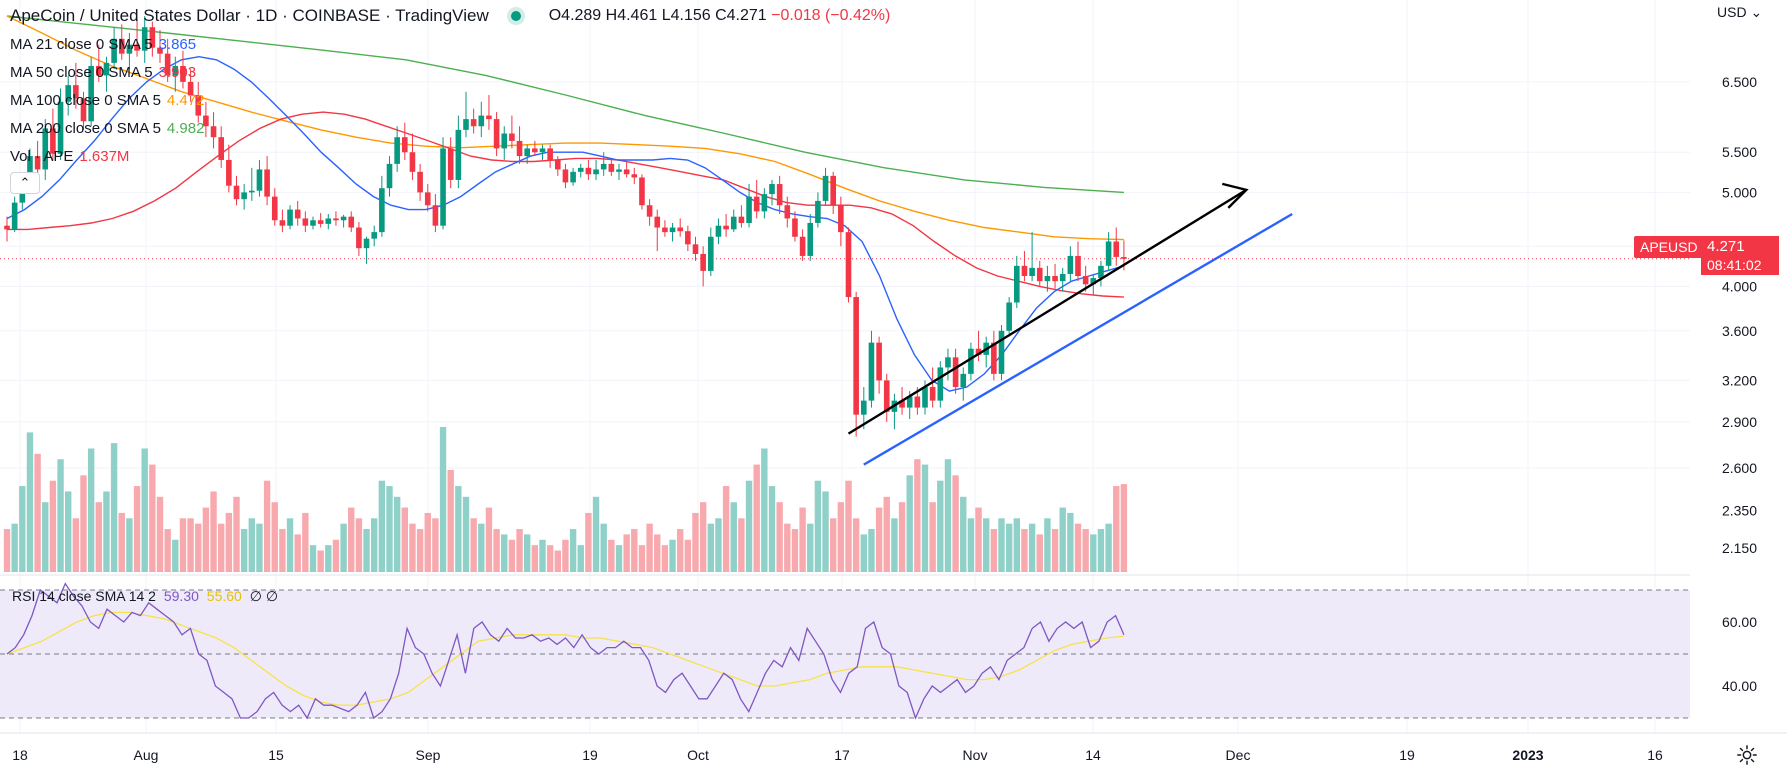  What do you see at coordinates (1093, 755) in the screenshot?
I see `time-tick-label: 14` at bounding box center [1093, 755].